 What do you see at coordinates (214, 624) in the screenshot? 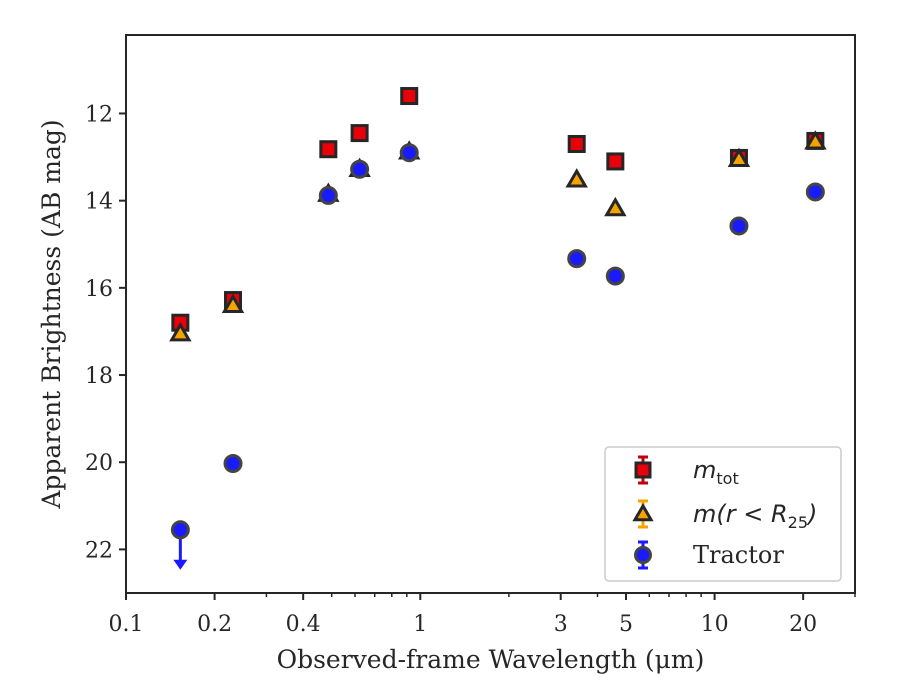
I see `x-tick-label: 0.2` at bounding box center [214, 624].